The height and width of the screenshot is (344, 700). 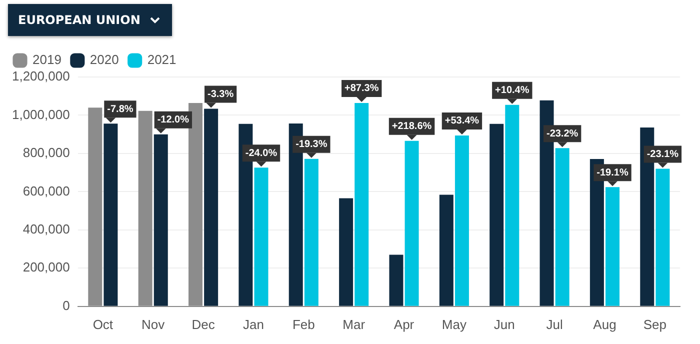 I want to click on x-tick-label: Feb, so click(x=303, y=324).